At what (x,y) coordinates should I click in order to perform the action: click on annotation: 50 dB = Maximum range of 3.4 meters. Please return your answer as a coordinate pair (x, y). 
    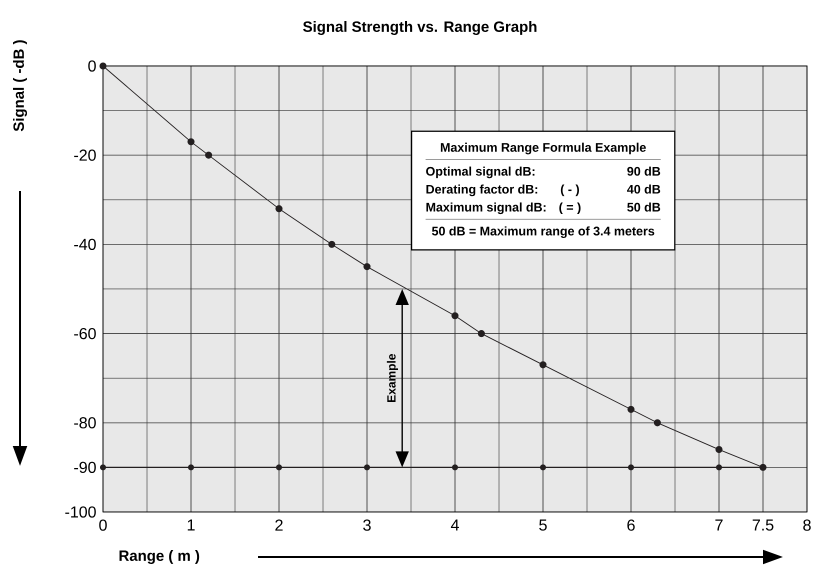
    Looking at the image, I should click on (543, 232).